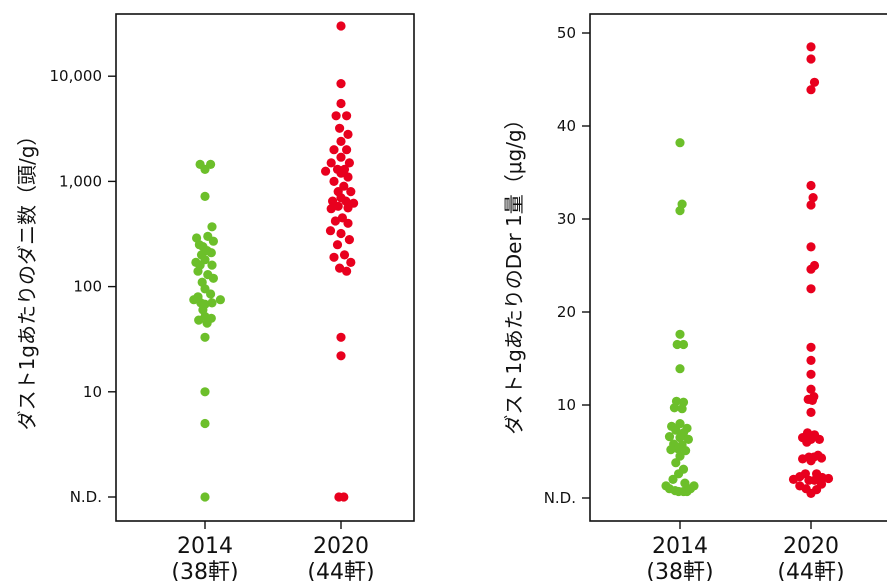 Image resolution: width=887 pixels, height=585 pixels. I want to click on chart1-category-count-0: (38軒), so click(204, 570).